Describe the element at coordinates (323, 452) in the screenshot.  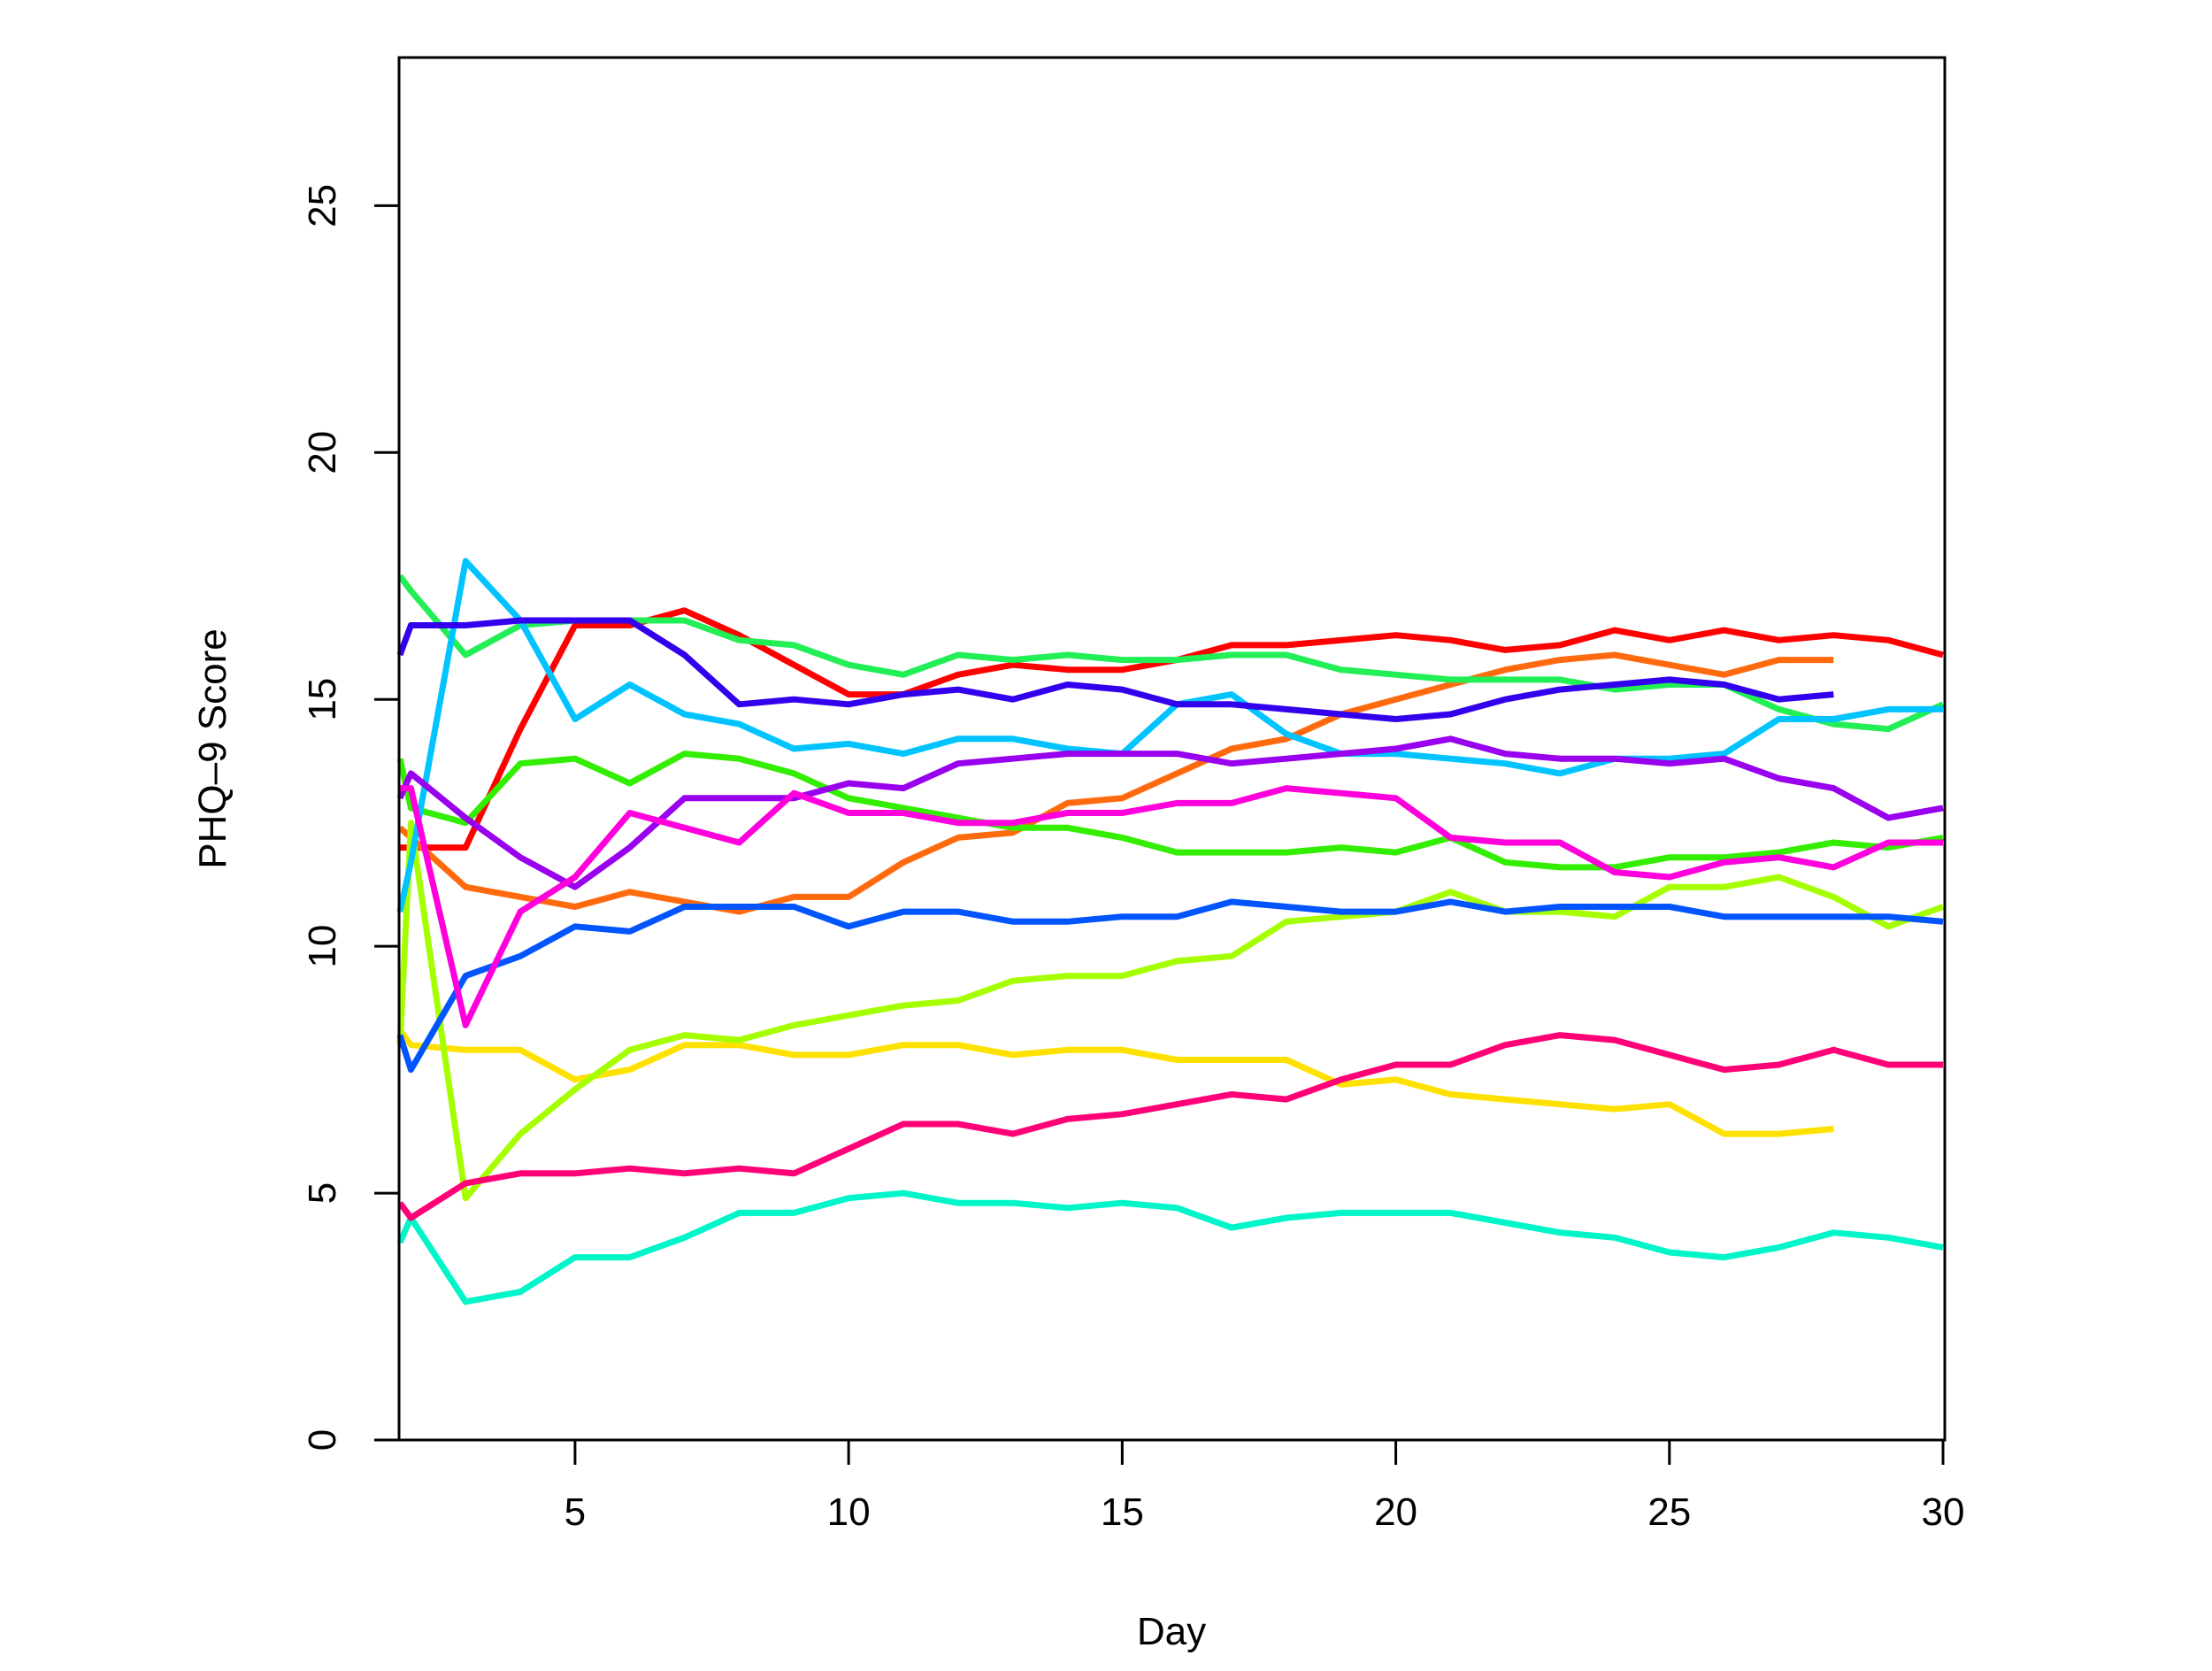
I see `y-tick-label-20: 20` at that location.